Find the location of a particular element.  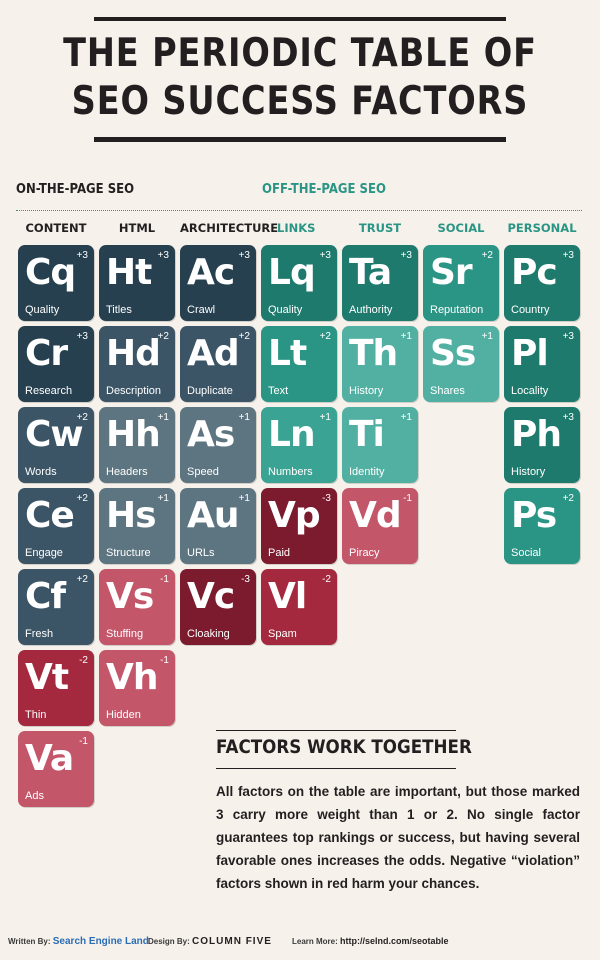

element-tile-vc: Vc -3 Cloaking is located at coordinates (218, 607).